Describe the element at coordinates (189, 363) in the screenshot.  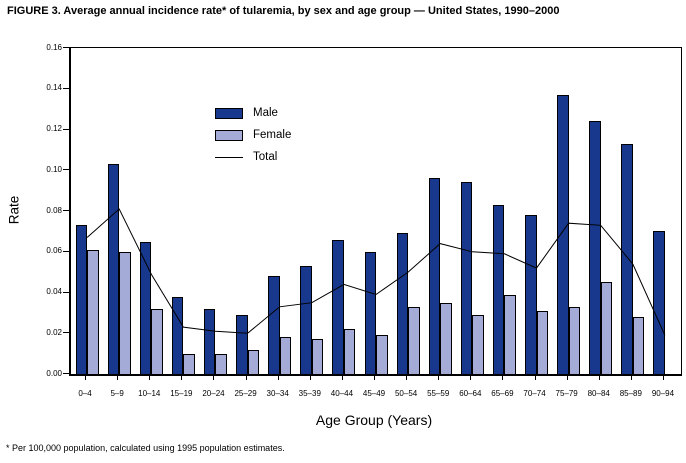
I see `female-bar-15–19` at that location.